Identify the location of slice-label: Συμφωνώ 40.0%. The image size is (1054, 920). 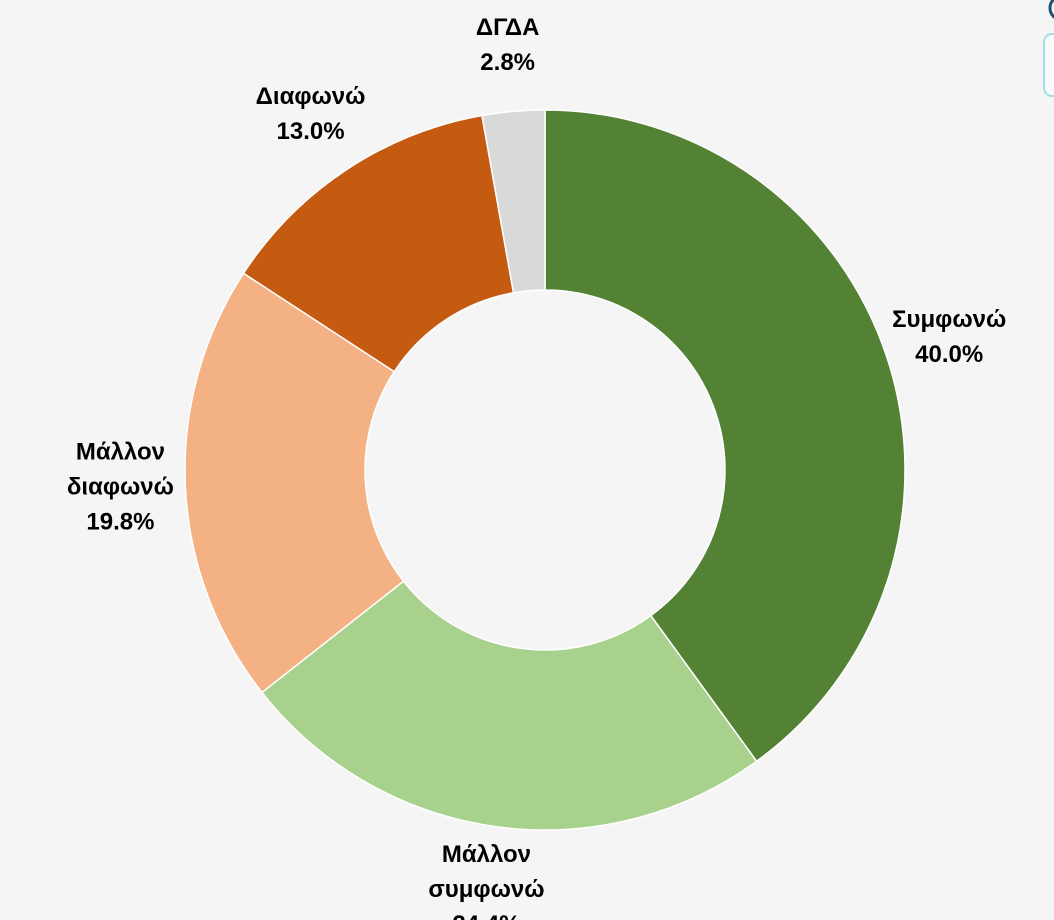
(949, 338).